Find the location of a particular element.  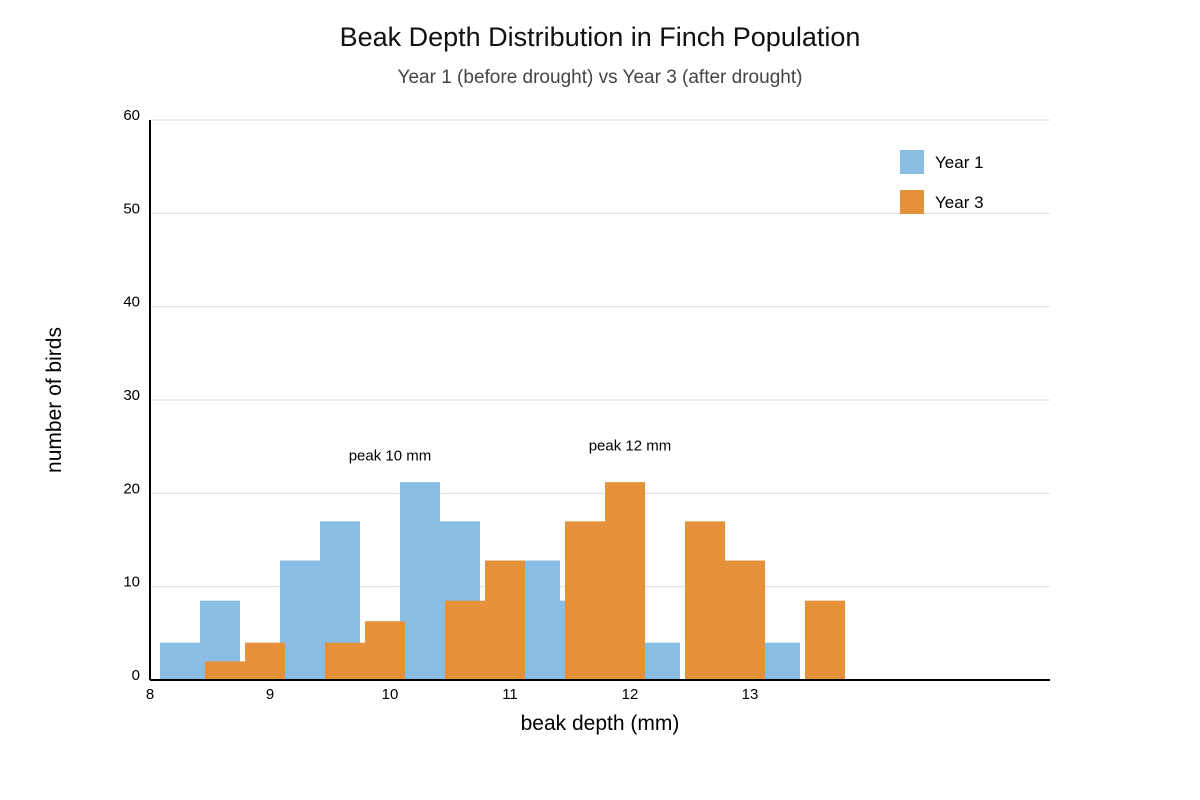

series-year3-bars is located at coordinates (525, 581).